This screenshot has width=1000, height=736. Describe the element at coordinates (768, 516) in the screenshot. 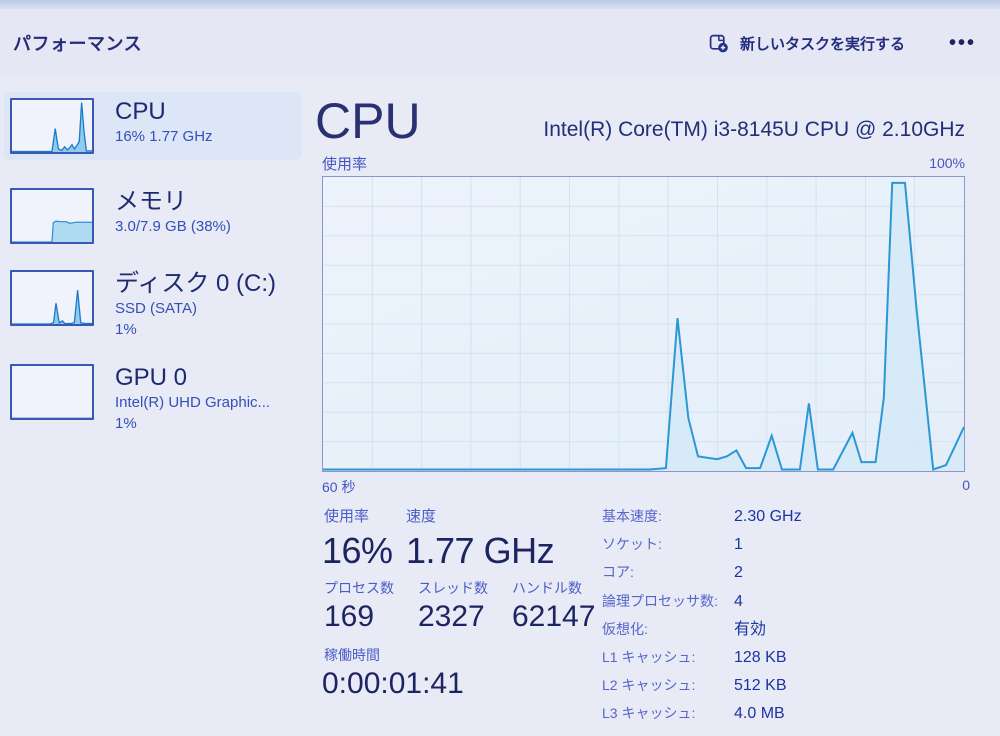

I see `base-speed-value: 2.30 GHz` at that location.